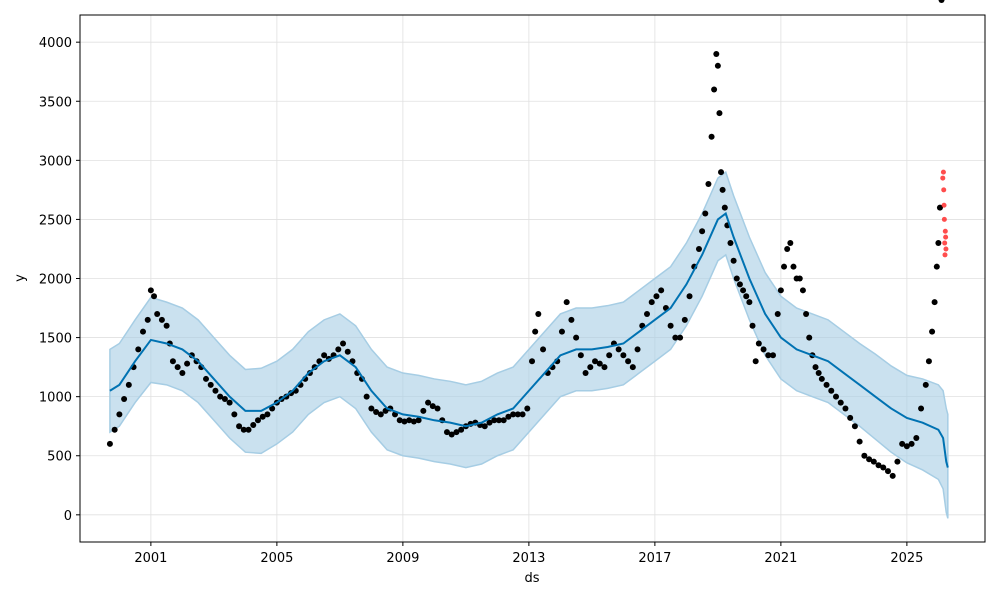 The height and width of the screenshot is (600, 1000). I want to click on y-axis-label: y, so click(20, 278).